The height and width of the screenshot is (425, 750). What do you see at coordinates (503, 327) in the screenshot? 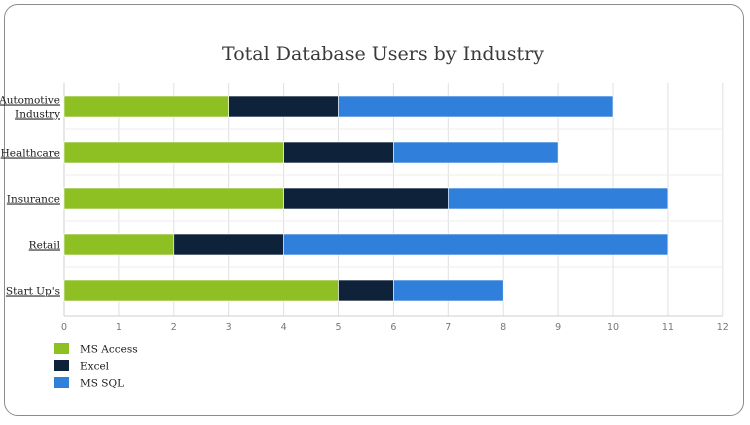
I see `x-tick-label: 8` at bounding box center [503, 327].